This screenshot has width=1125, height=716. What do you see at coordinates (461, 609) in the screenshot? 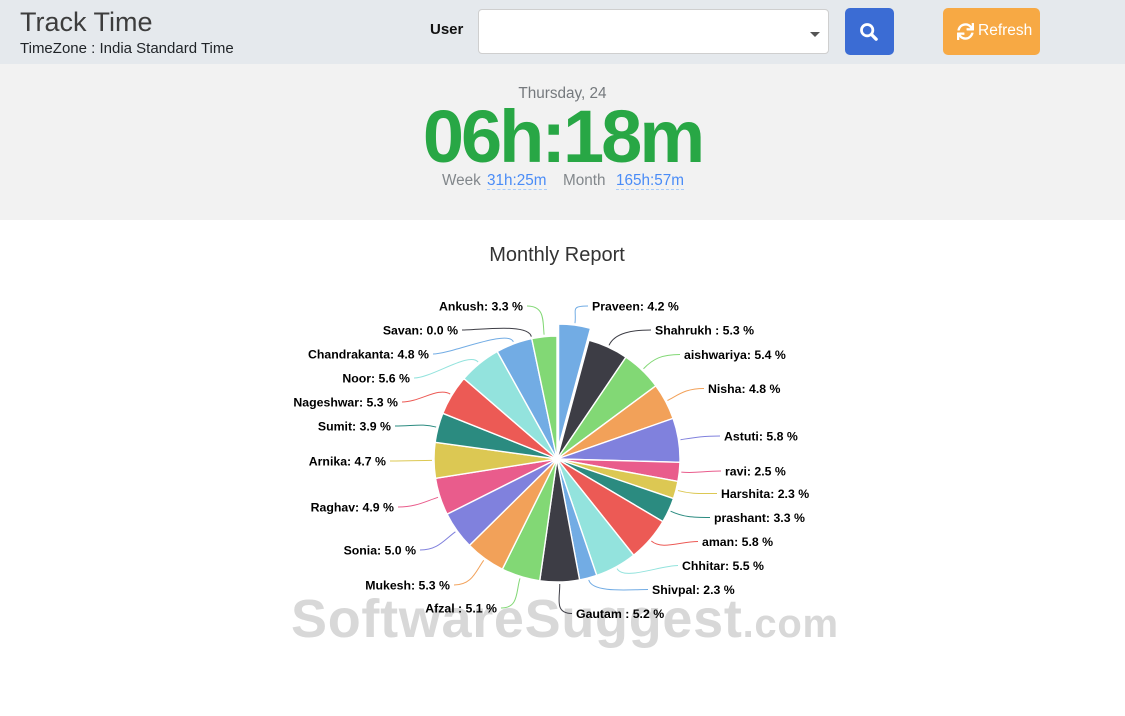
I see `svg-text: Afzal : 5.1 %` at bounding box center [461, 609].